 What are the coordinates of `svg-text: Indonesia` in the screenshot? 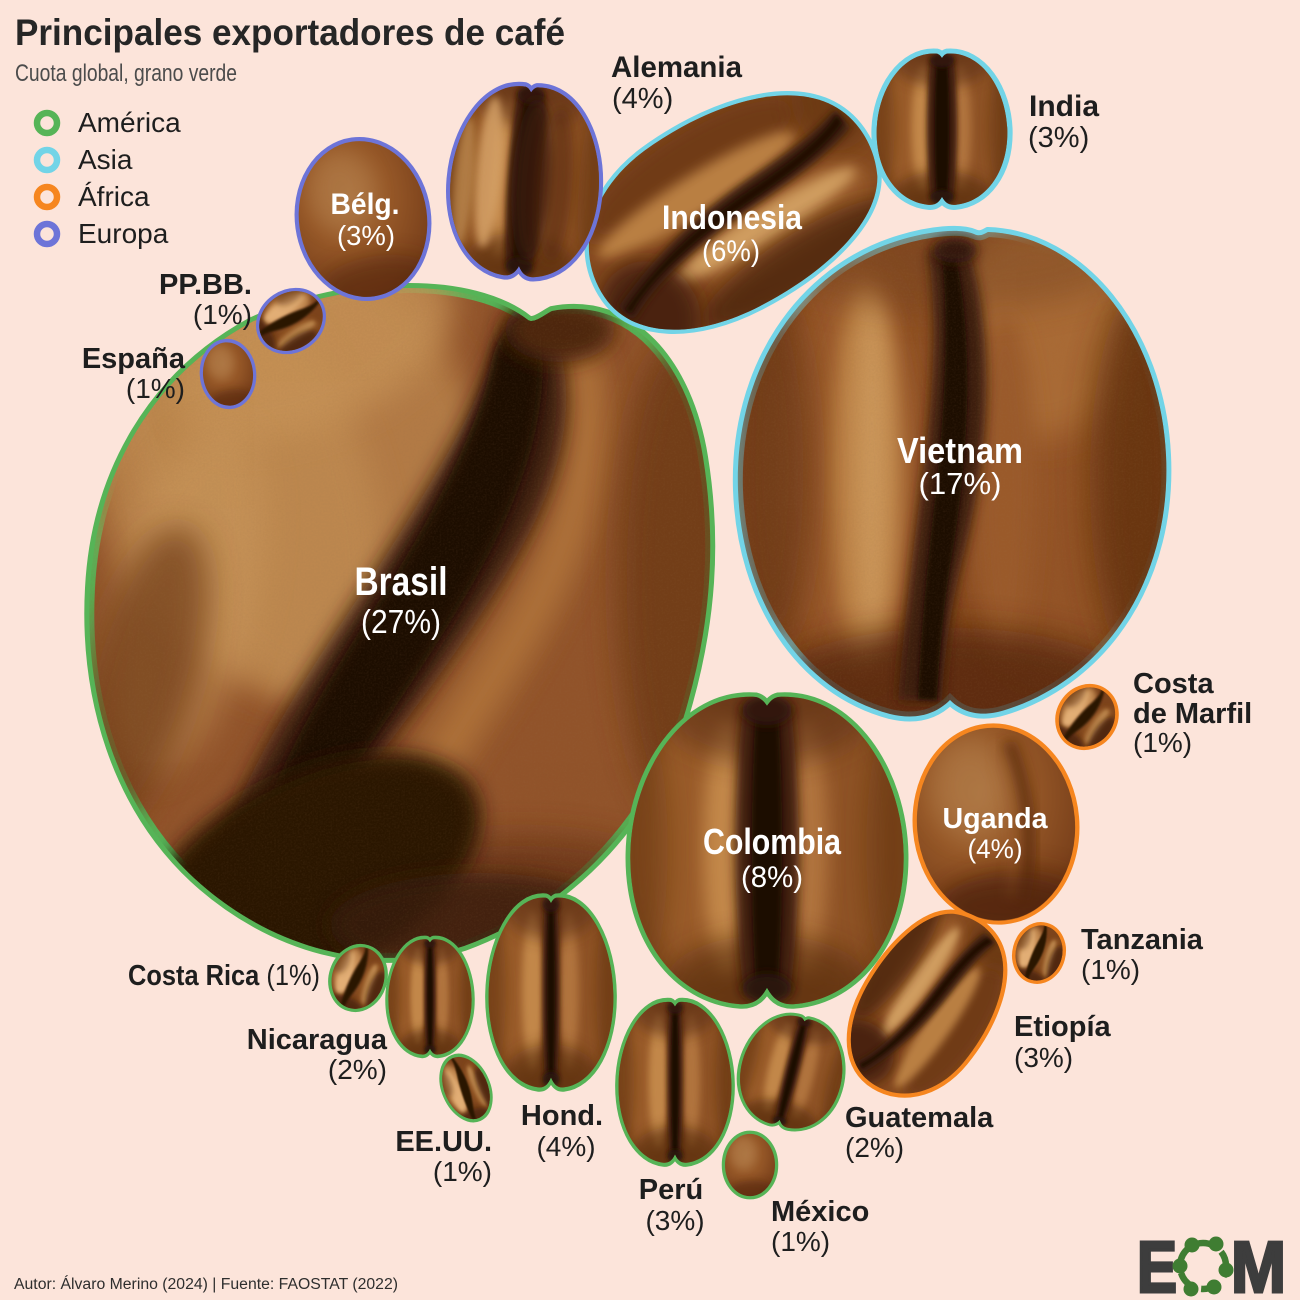 It's located at (732, 218).